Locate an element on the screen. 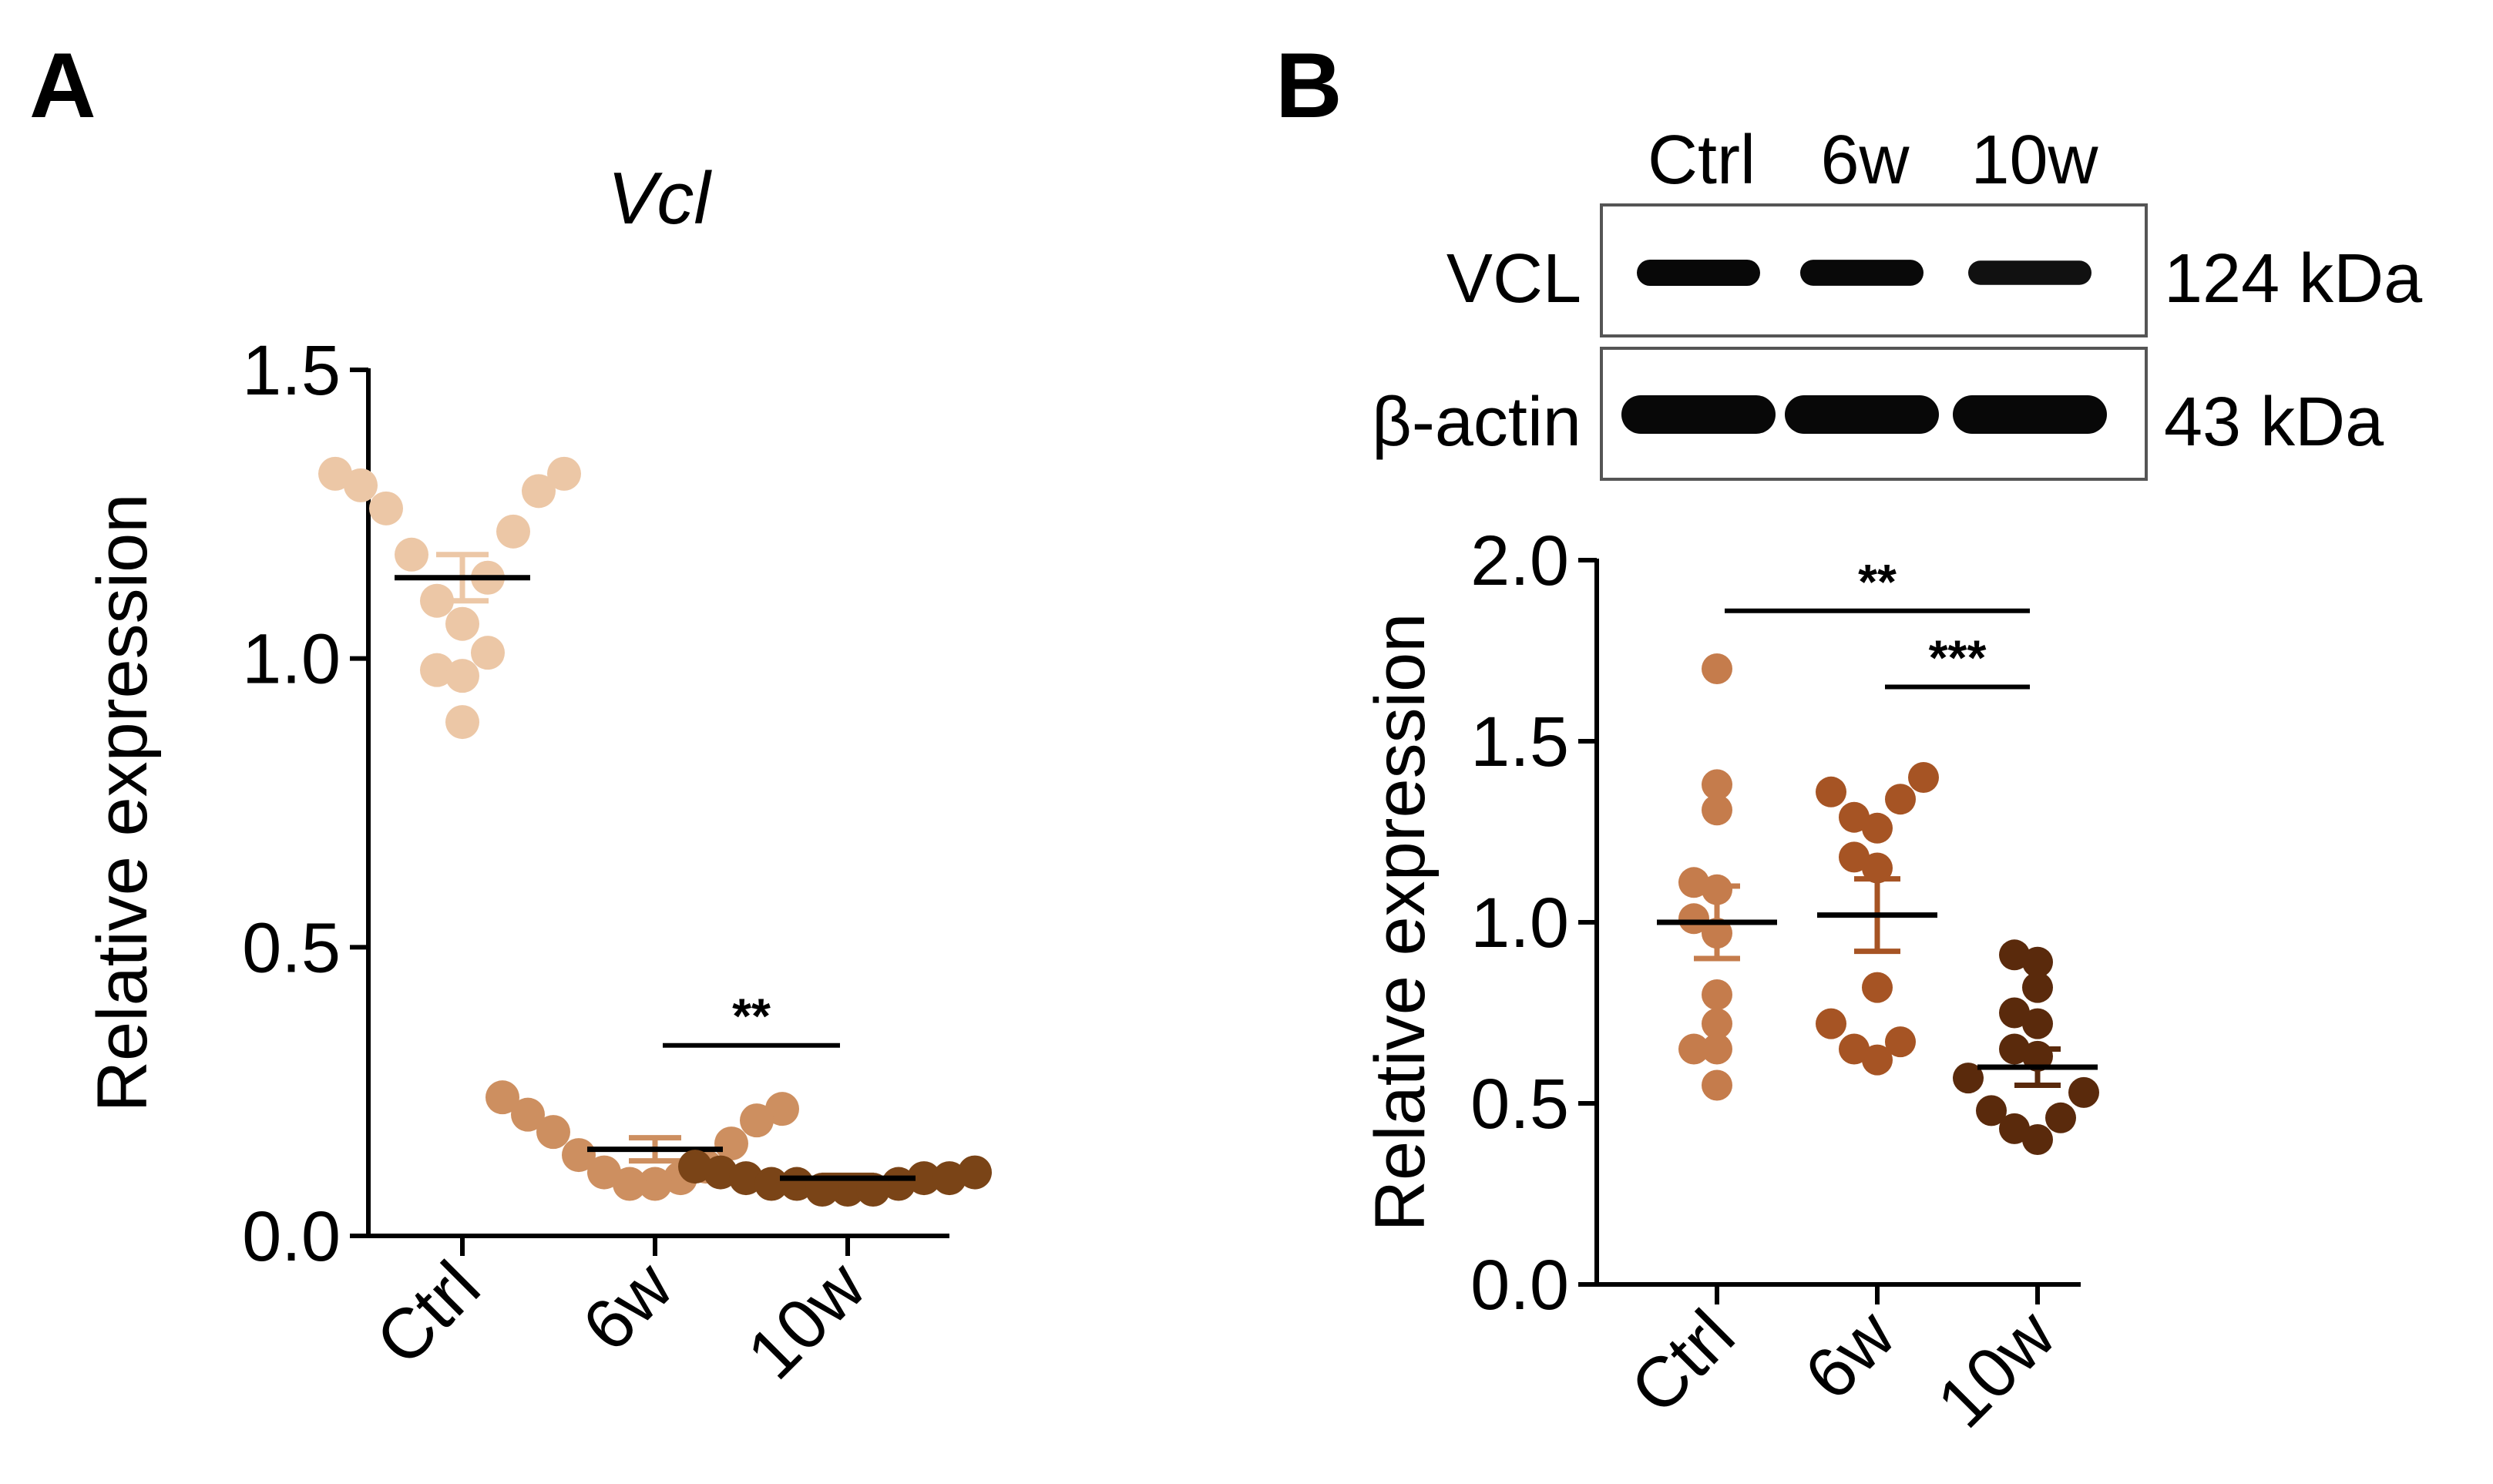  blot-lane-label: 6w is located at coordinates (1865, 160).